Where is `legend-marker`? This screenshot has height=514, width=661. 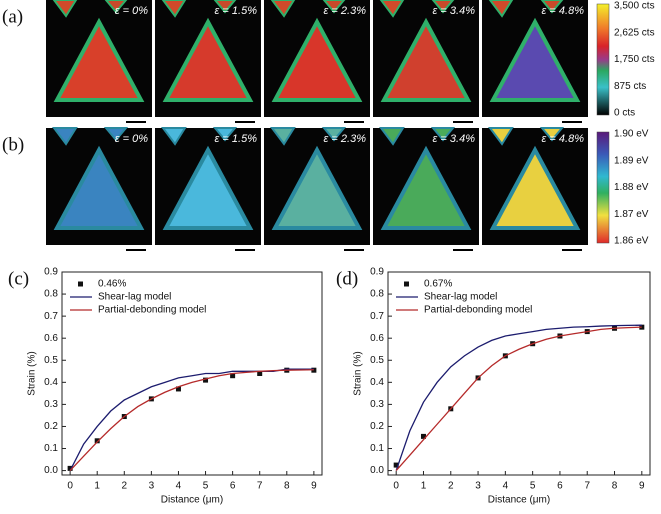
legend-marker is located at coordinates (80, 284).